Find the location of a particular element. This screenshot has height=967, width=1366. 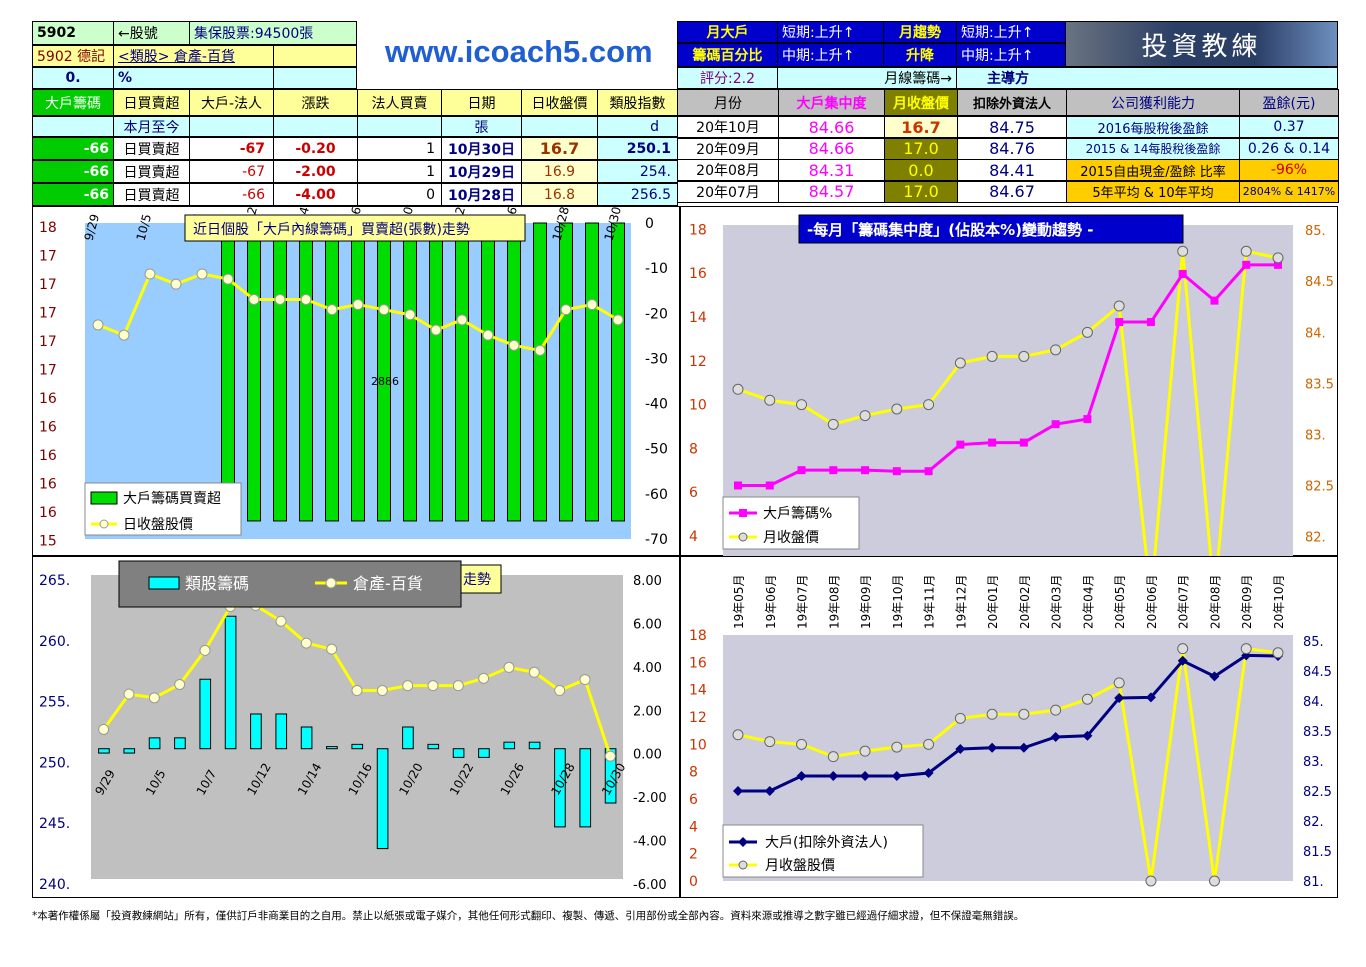

code-label: ←股號 is located at coordinates (151, 33).